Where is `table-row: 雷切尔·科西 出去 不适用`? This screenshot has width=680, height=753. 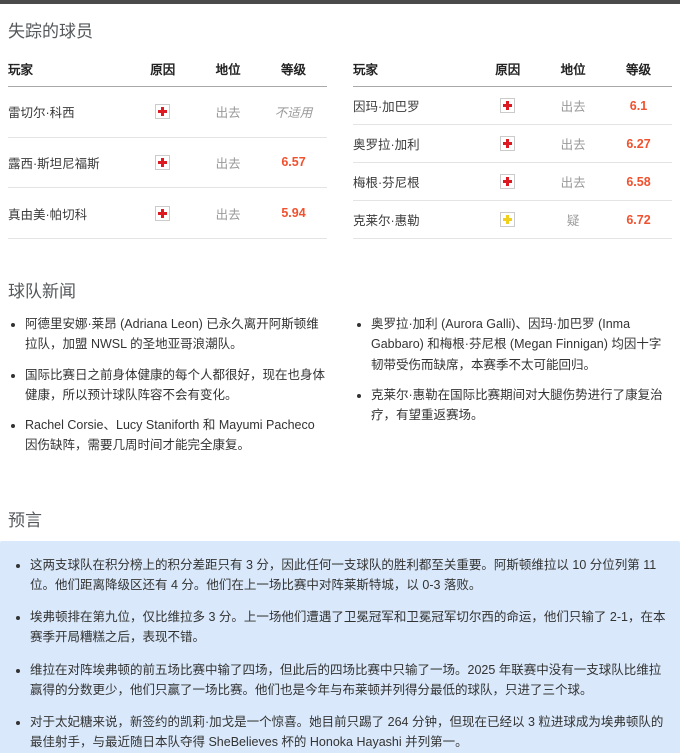 table-row: 雷切尔·科西 出去 不适用 is located at coordinates (167, 112).